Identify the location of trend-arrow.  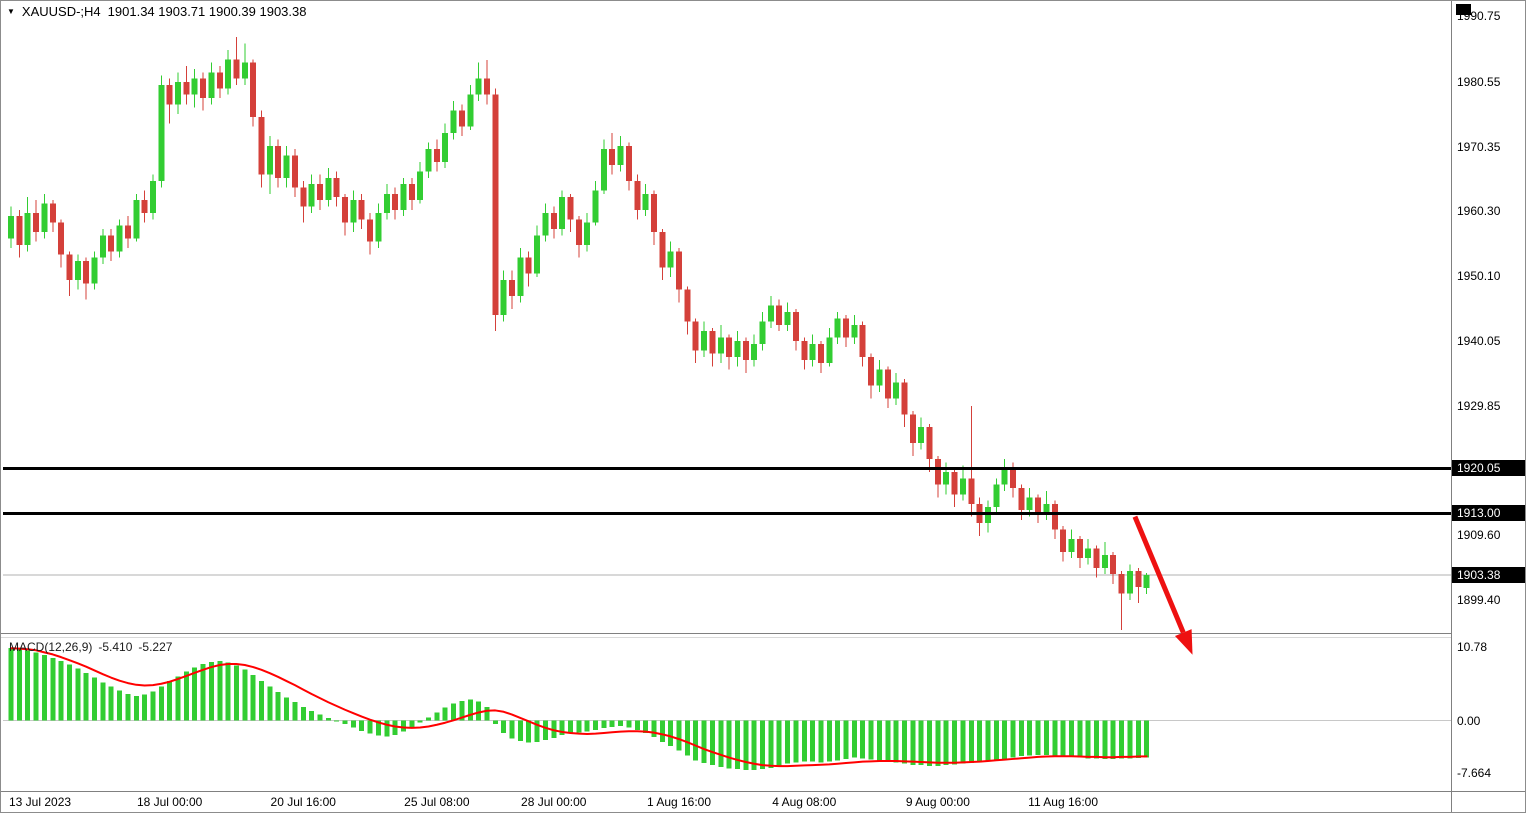
(1162, 585).